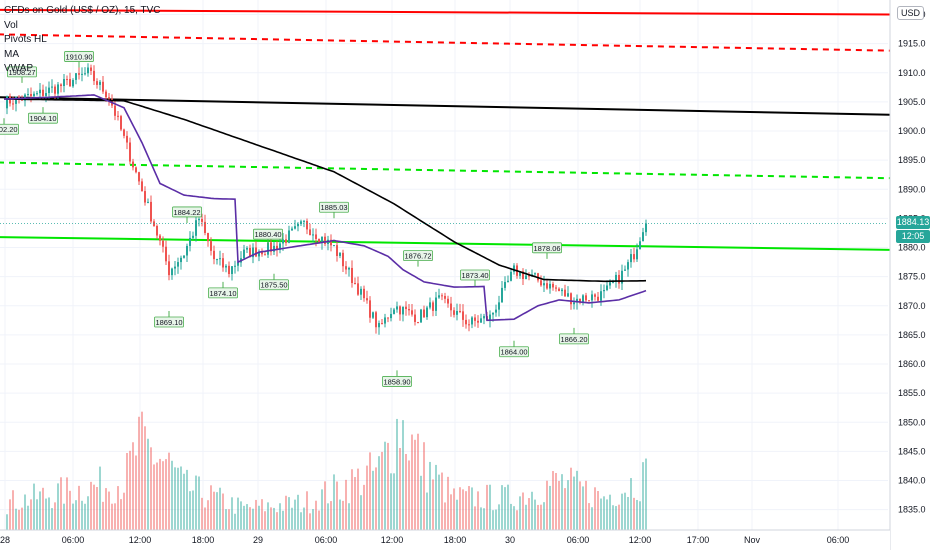 This screenshot has height=550, width=932. Describe the element at coordinates (11, 54) in the screenshot. I see `indicator-ma: MA` at that location.